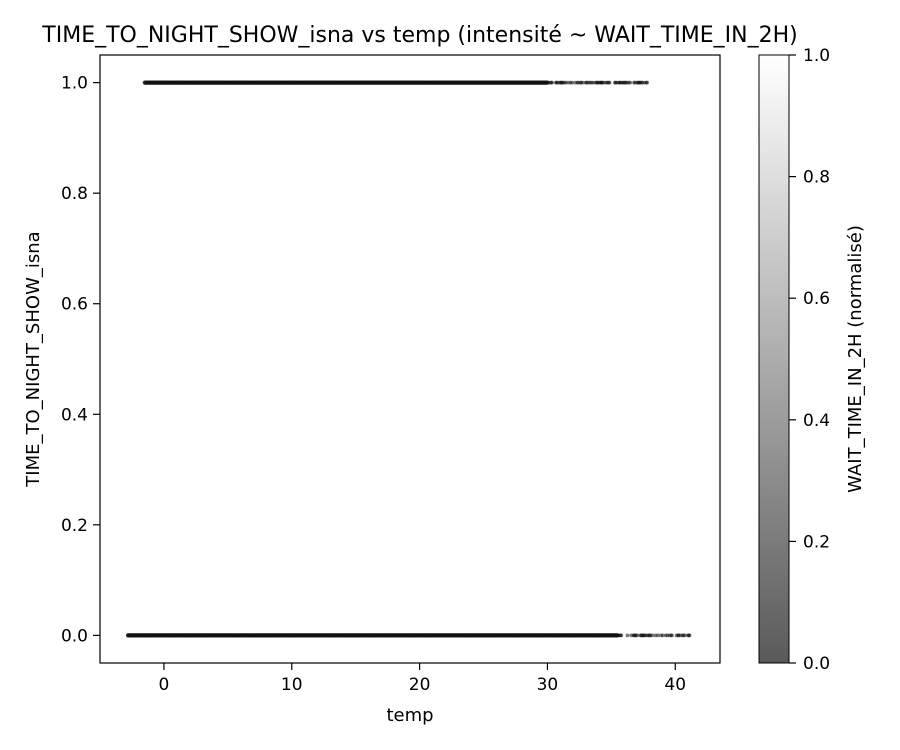 The image size is (900, 750). I want to click on scatter-point-outlier, so click(128, 635).